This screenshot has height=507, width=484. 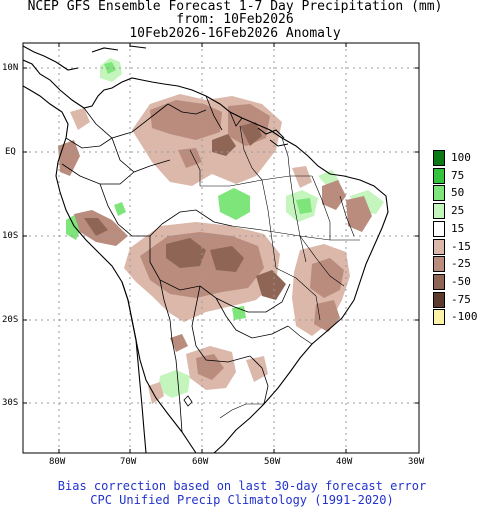 What do you see at coordinates (272, 462) in the screenshot?
I see `lon-label-50w: 50W` at bounding box center [272, 462].